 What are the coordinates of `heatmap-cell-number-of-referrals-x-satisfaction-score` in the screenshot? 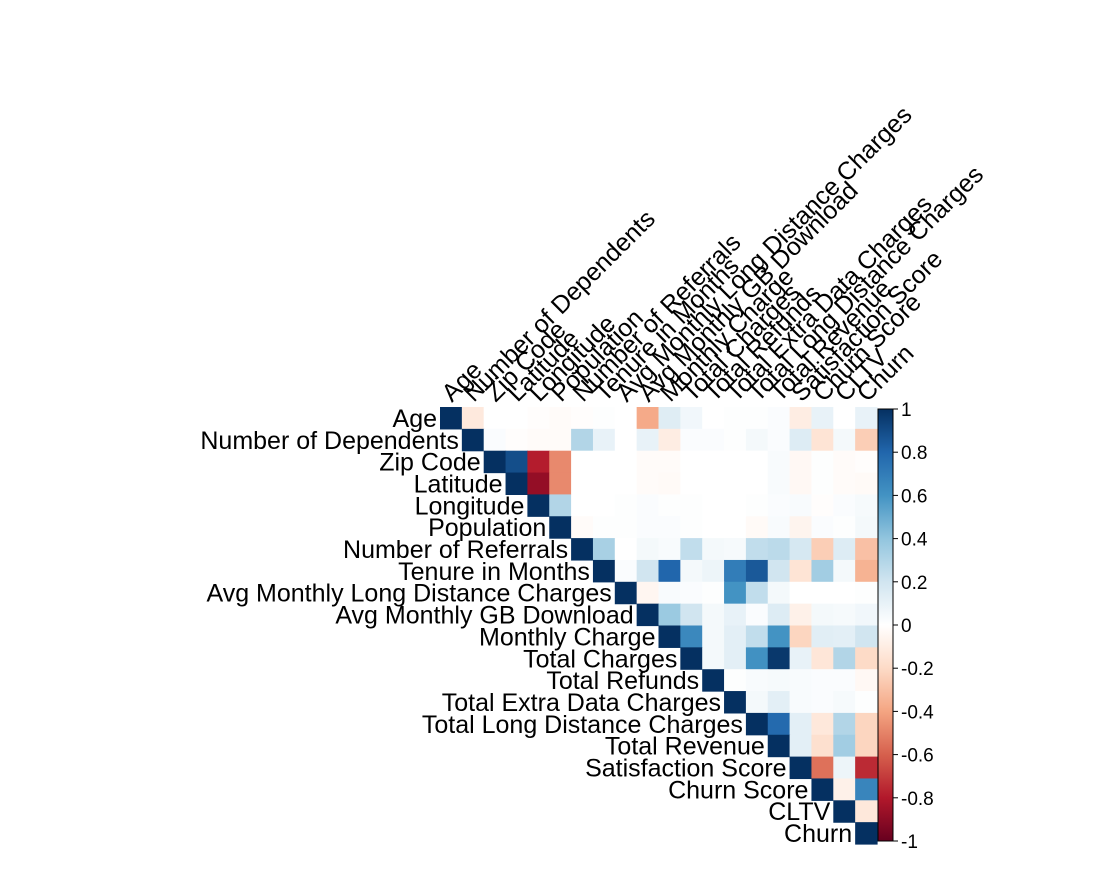 It's located at (801, 549).